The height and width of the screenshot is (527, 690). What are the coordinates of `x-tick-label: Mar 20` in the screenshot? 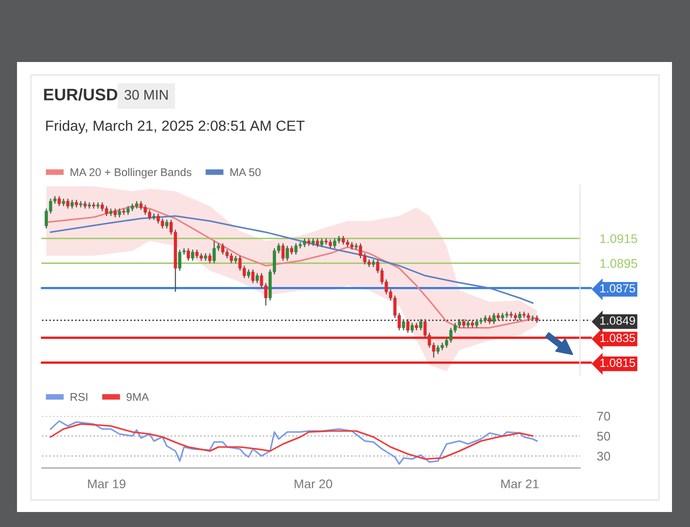 It's located at (313, 483).